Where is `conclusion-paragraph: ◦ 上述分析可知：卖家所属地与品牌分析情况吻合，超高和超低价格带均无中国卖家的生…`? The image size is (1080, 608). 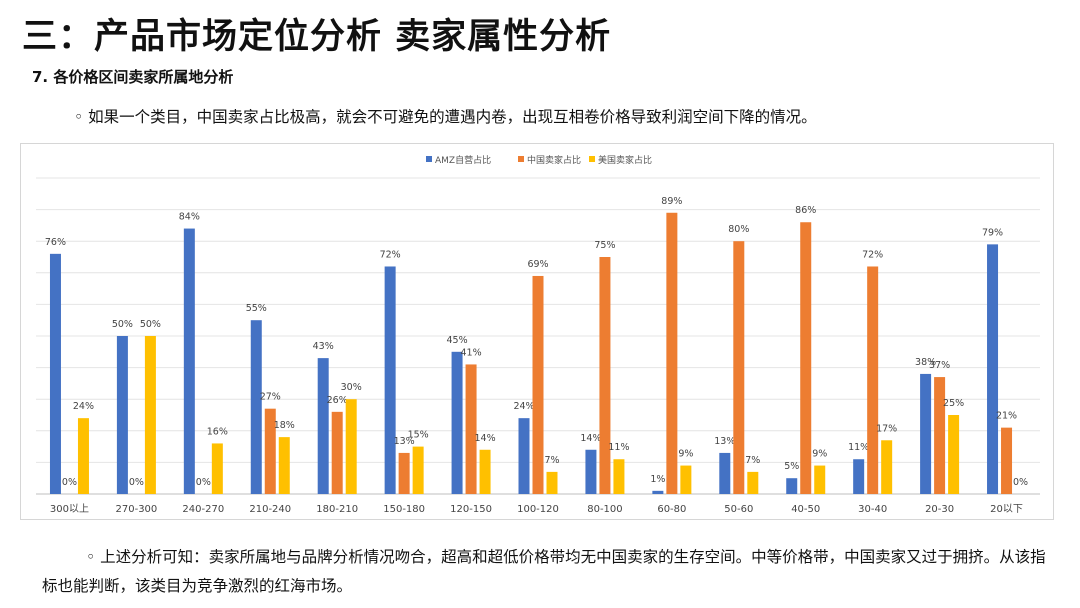 conclusion-paragraph: ◦ 上述分析可知：卖家所属地与品牌分析情况吻合，超高和超低价格带均无中国卖家的生… is located at coordinates (547, 572).